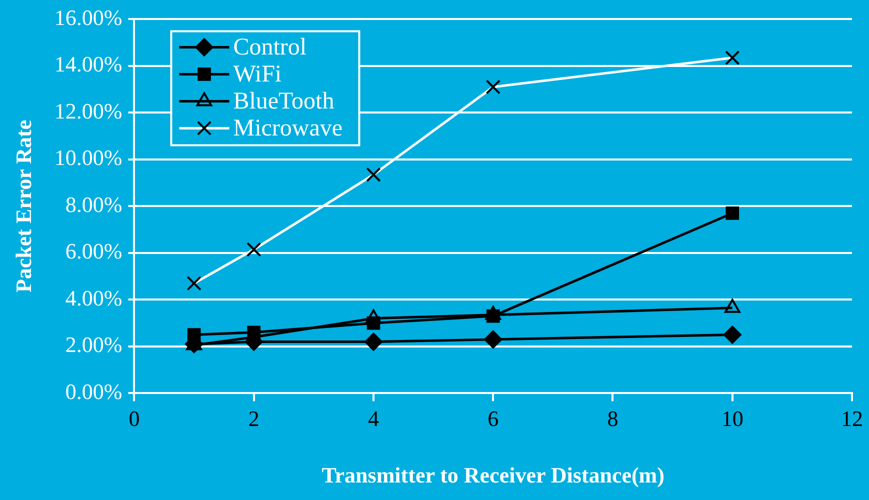 The width and height of the screenshot is (869, 500). Describe the element at coordinates (254, 419) in the screenshot. I see `x-tick-label: 2` at that location.